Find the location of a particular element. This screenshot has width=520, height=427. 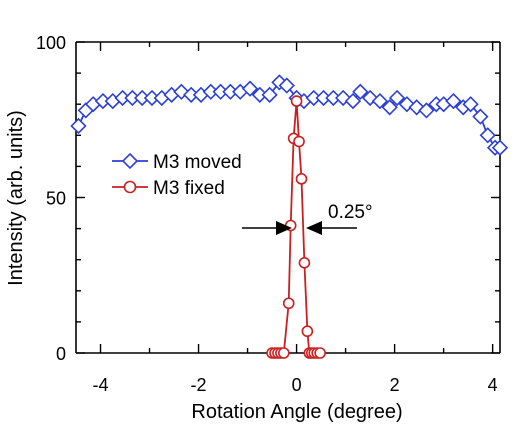

y-tick-label: 50 is located at coordinates (56, 199).